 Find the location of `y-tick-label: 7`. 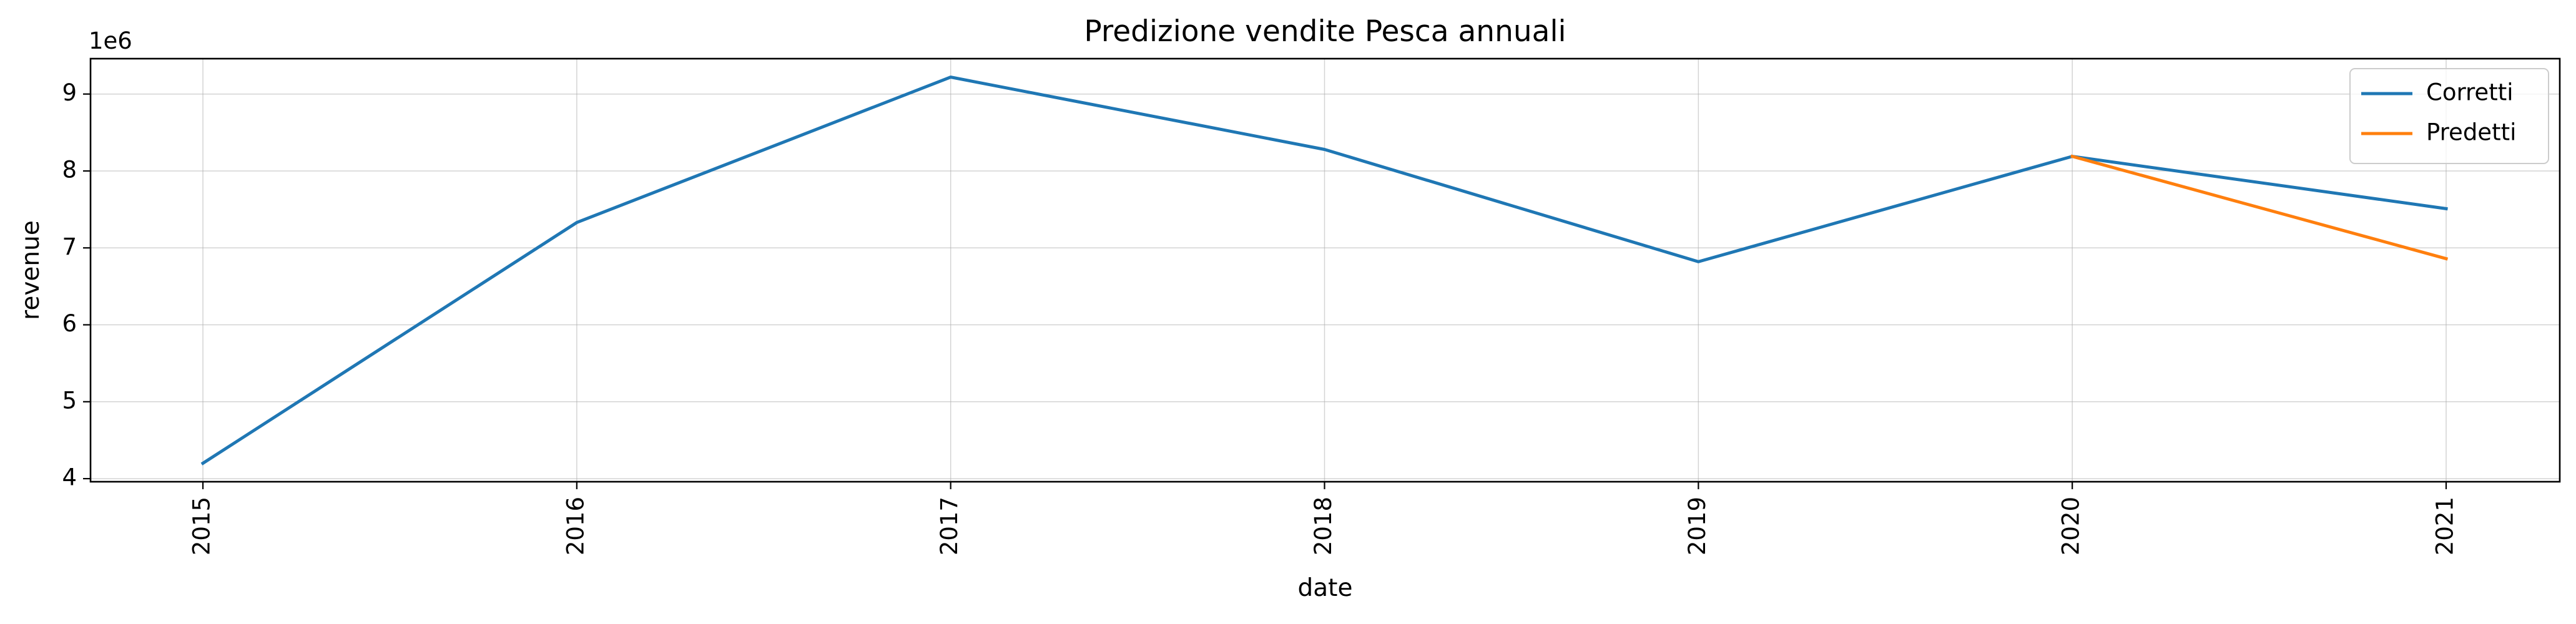

y-tick-label: 7 is located at coordinates (69, 247).